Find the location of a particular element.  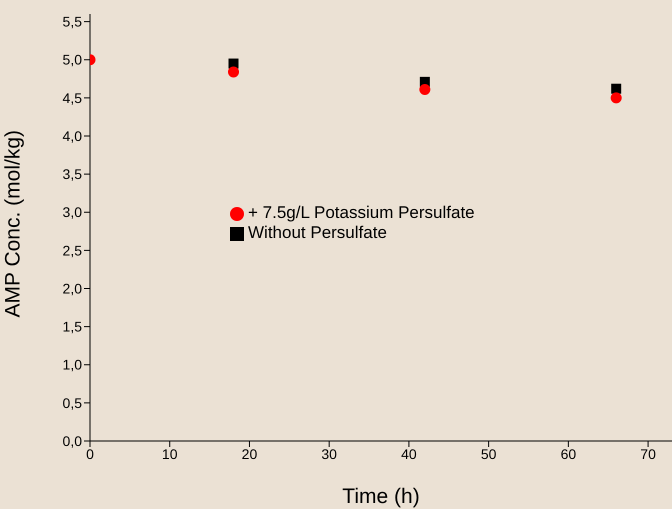

x-tick-label: 70 is located at coordinates (648, 454).